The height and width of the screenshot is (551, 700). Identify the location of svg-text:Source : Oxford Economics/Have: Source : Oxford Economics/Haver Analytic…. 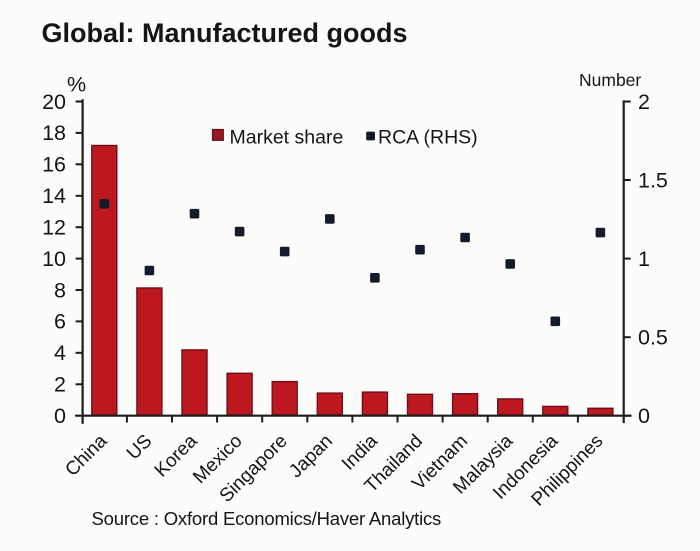
(267, 518).